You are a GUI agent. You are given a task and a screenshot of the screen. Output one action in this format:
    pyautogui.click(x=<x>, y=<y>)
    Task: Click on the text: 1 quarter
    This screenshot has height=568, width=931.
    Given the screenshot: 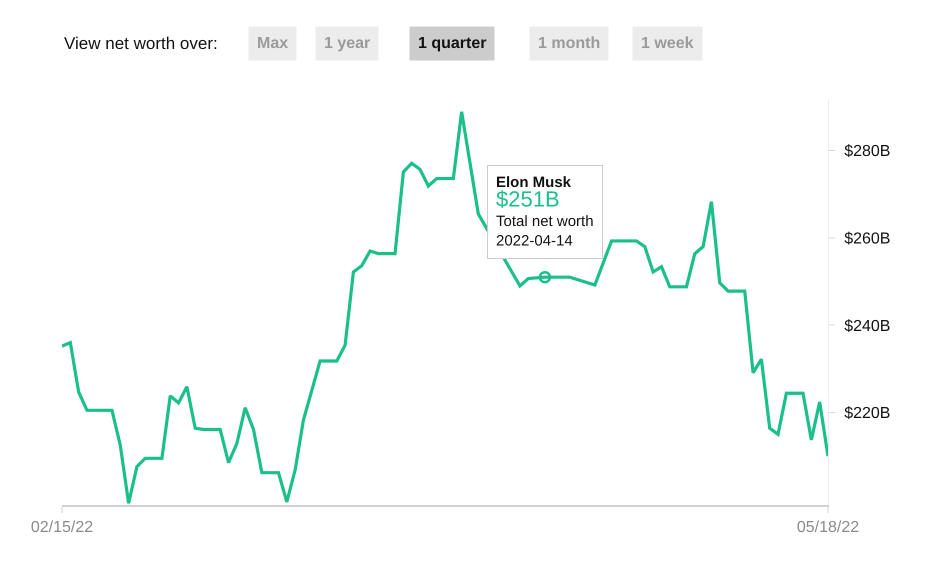 What is the action you would take?
    pyautogui.click(x=452, y=43)
    